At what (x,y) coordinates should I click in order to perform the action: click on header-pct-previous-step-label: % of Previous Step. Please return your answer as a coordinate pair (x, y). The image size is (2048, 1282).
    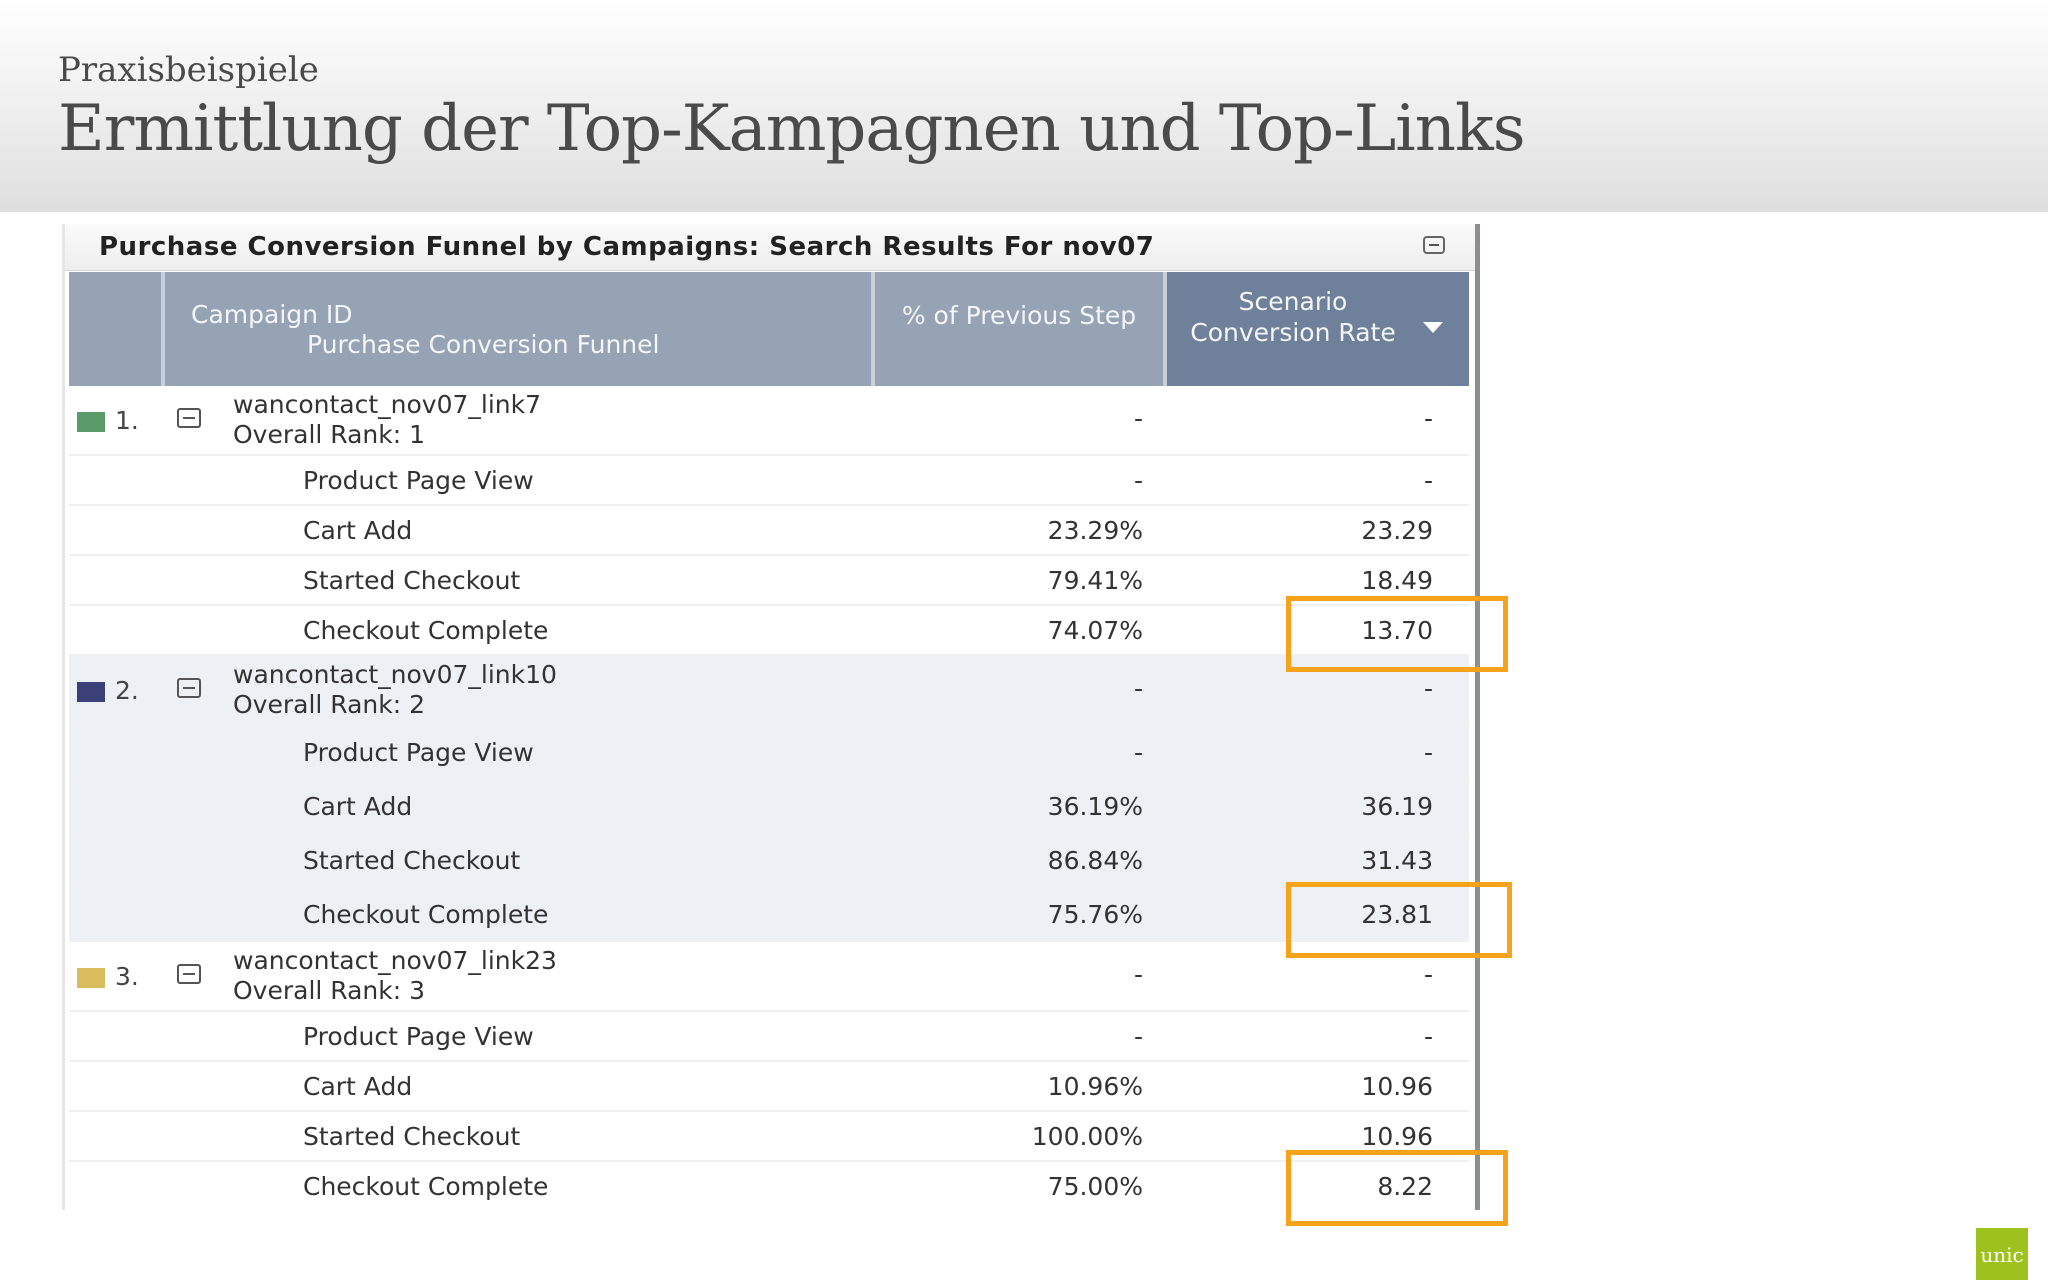
    Looking at the image, I should click on (1019, 315).